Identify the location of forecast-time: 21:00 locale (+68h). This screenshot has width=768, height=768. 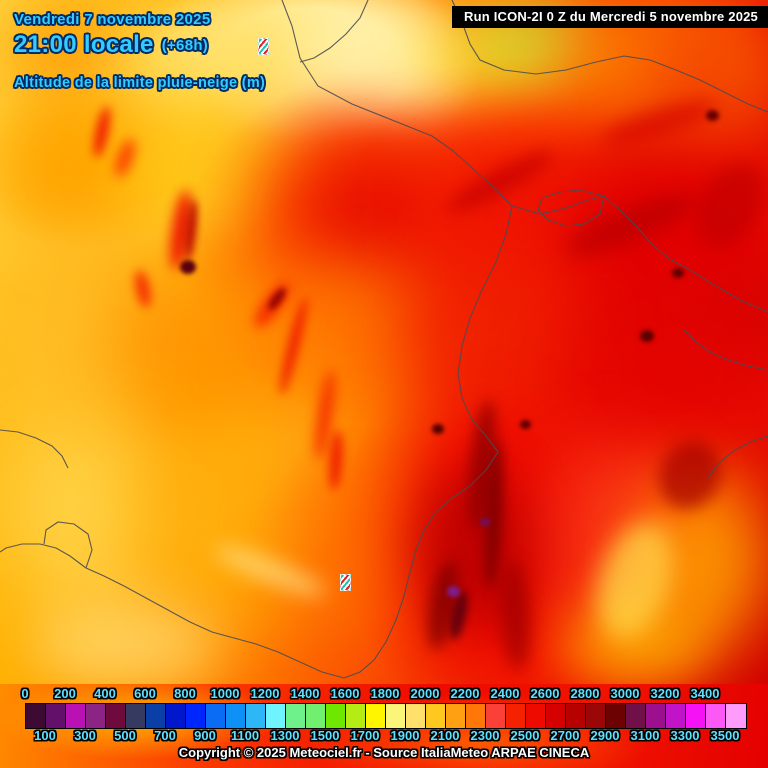
(111, 45).